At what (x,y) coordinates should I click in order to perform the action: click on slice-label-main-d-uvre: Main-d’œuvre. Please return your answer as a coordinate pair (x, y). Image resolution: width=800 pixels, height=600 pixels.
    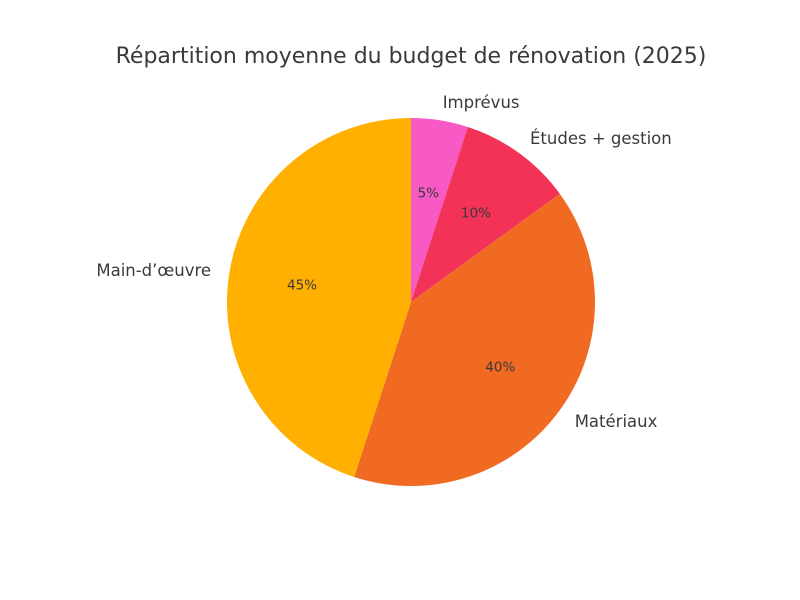
    Looking at the image, I should click on (153, 270).